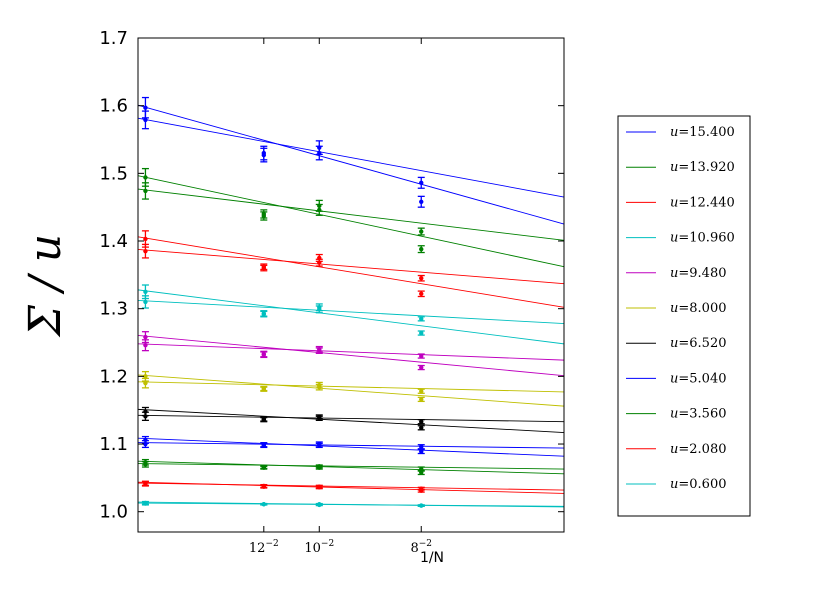 Image resolution: width=814 pixels, height=616 pixels. Describe the element at coordinates (706, 132) in the screenshot. I see `legend-value: =15.400` at that location.